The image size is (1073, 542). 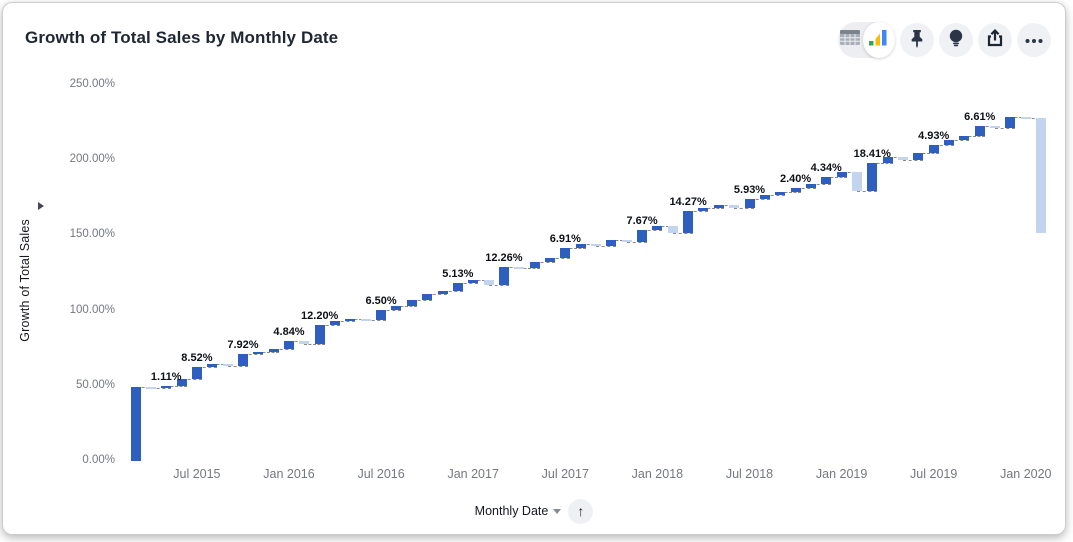 What do you see at coordinates (504, 257) in the screenshot?
I see `bar-value-label: 12.26%` at bounding box center [504, 257].